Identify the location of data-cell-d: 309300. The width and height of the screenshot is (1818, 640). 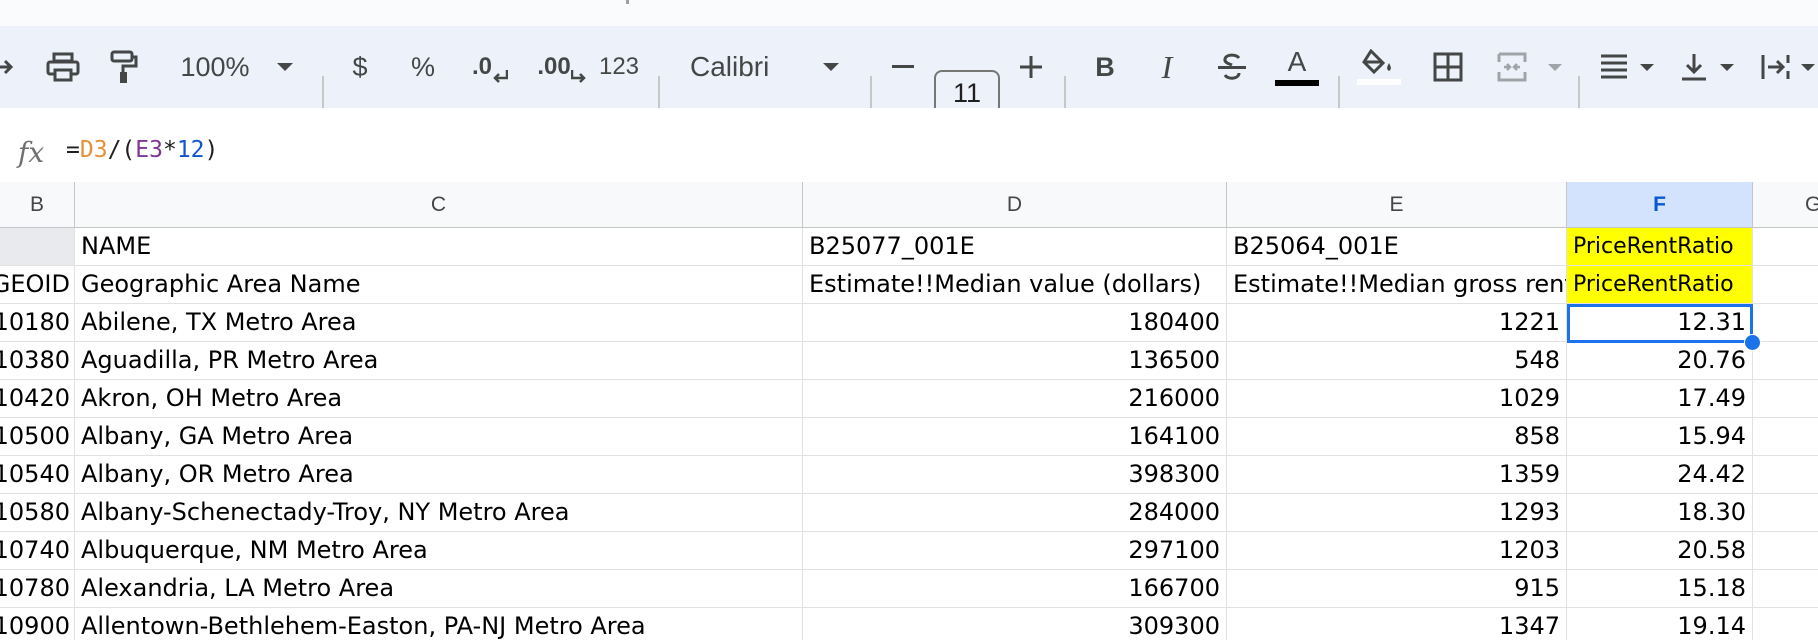
(1015, 624).